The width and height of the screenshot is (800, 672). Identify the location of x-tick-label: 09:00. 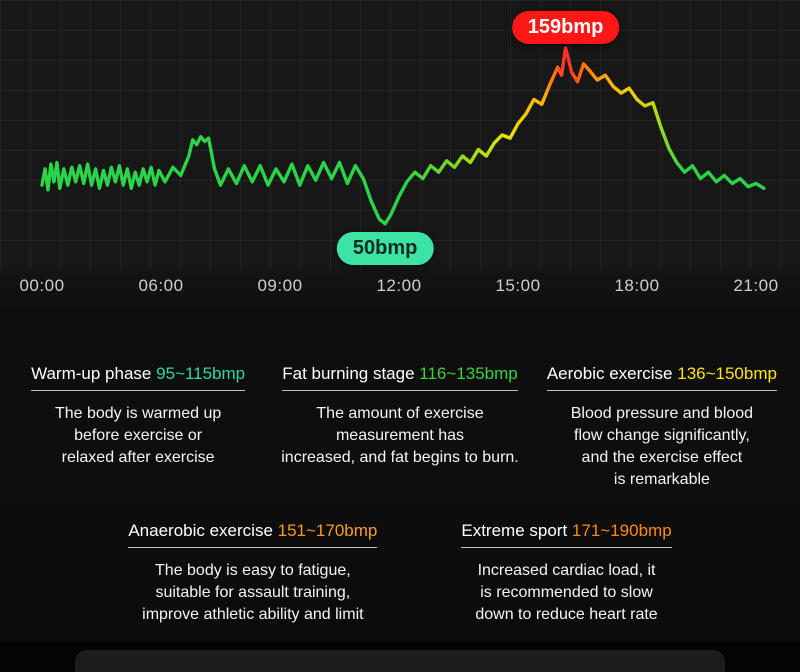
(280, 285).